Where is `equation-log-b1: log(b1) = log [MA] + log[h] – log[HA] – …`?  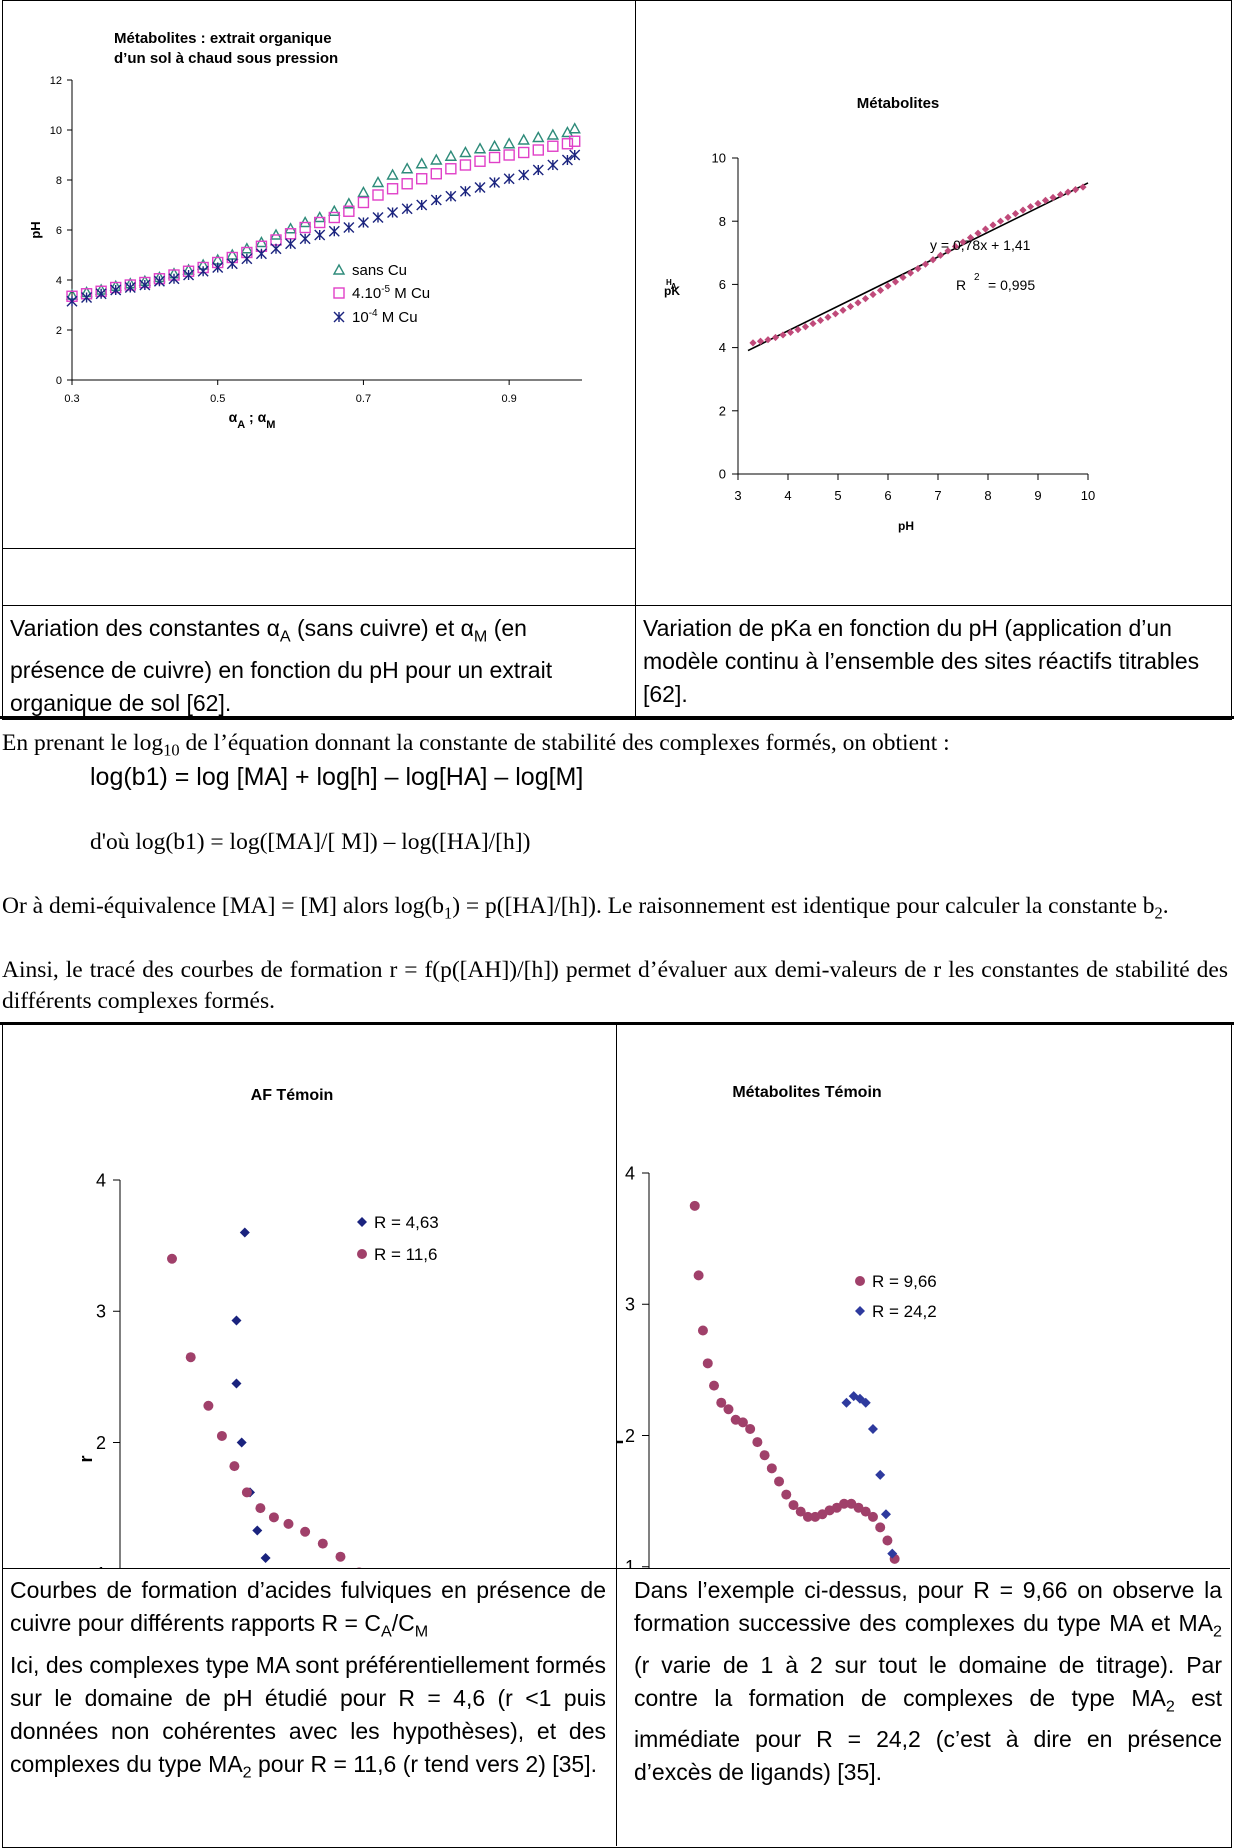
equation-log-b1: log(b1) = log [MA] + log[h] – log[HA] – … is located at coordinates (337, 777).